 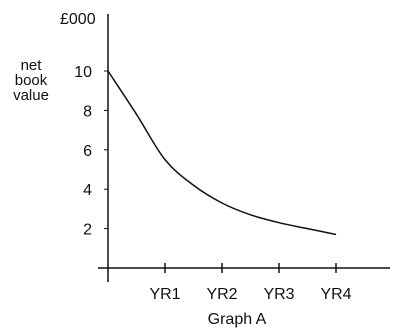 What do you see at coordinates (164, 294) in the screenshot?
I see `x-tick-label: YR1` at bounding box center [164, 294].